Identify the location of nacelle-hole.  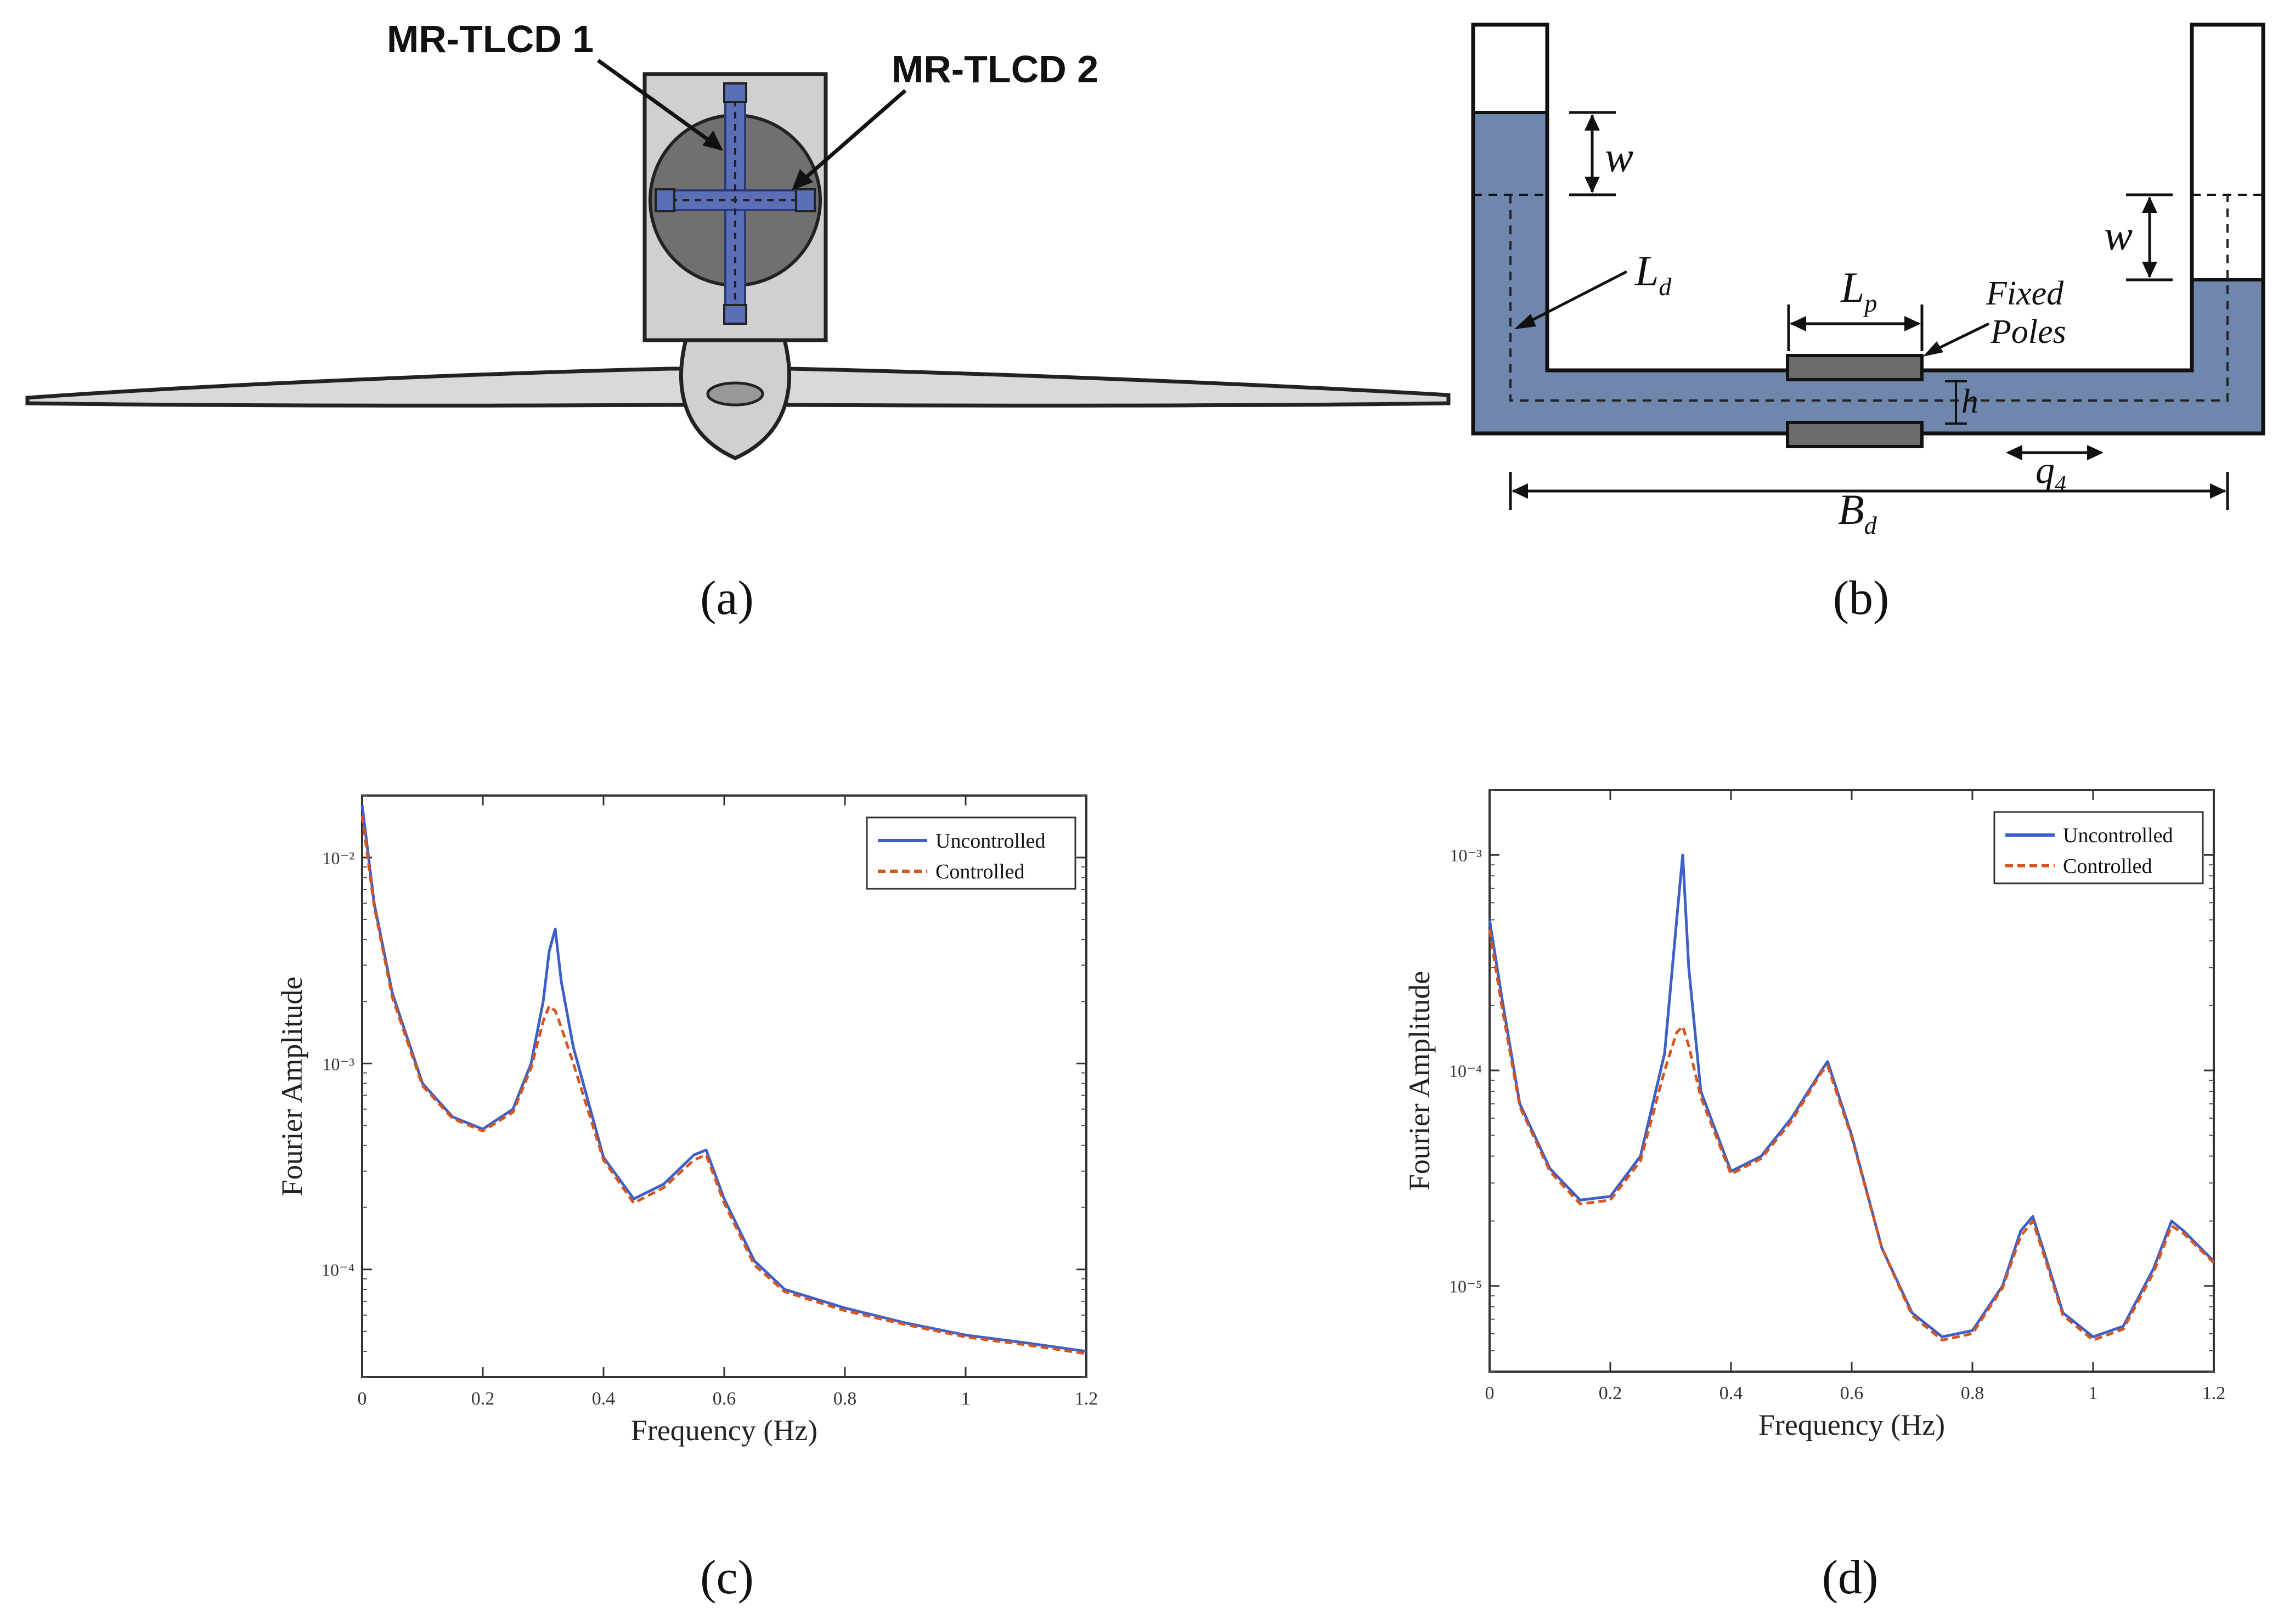
(735, 394).